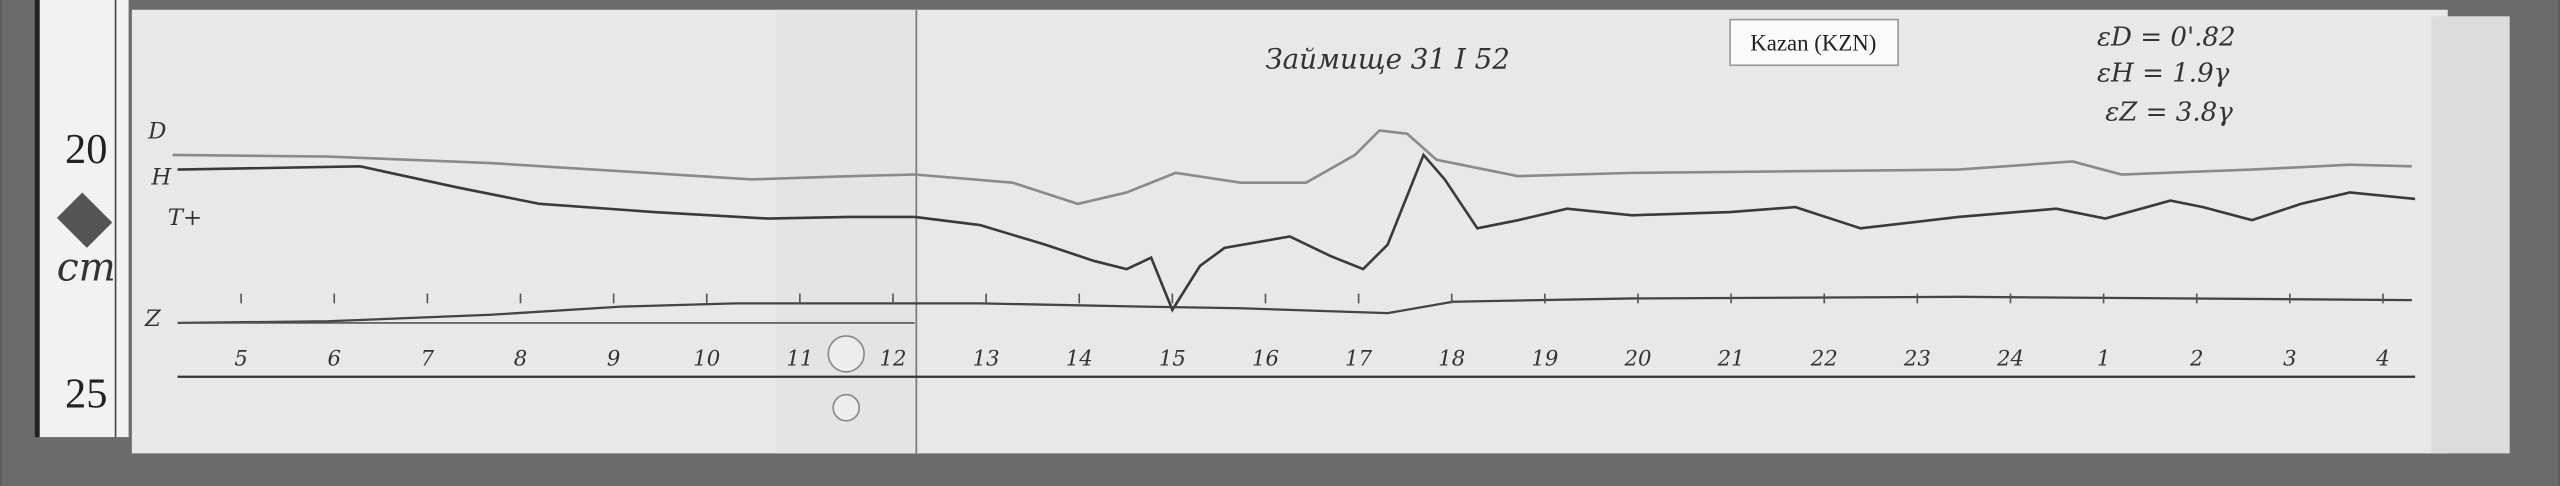 The height and width of the screenshot is (486, 2560). I want to click on hour-label: 24, so click(2010, 357).